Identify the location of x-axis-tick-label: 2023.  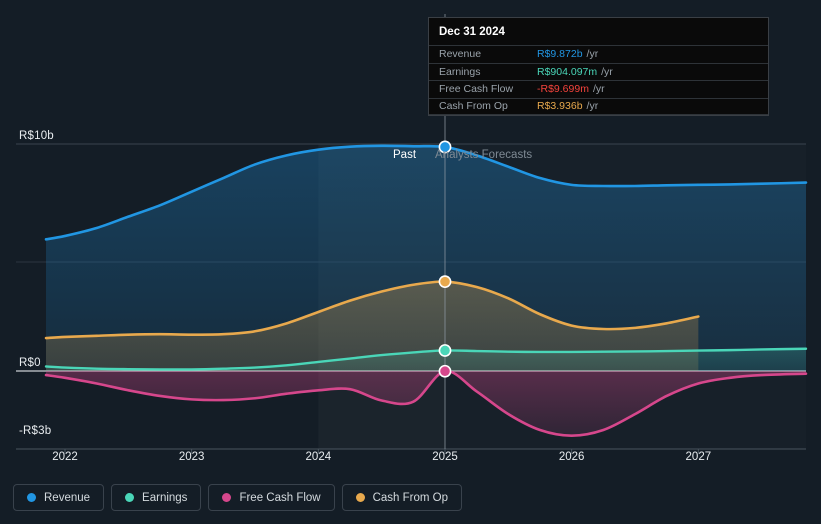
(191, 457).